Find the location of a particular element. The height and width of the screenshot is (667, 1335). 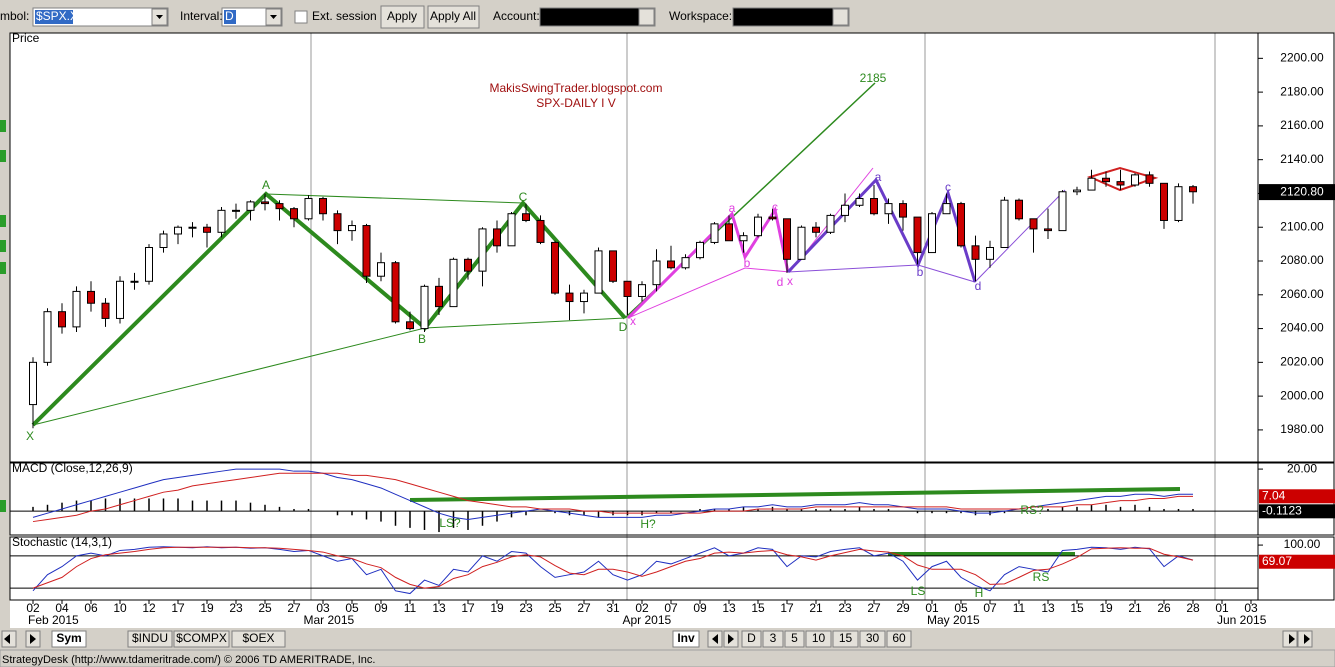

x-tick-label: 09 is located at coordinates (700, 608).